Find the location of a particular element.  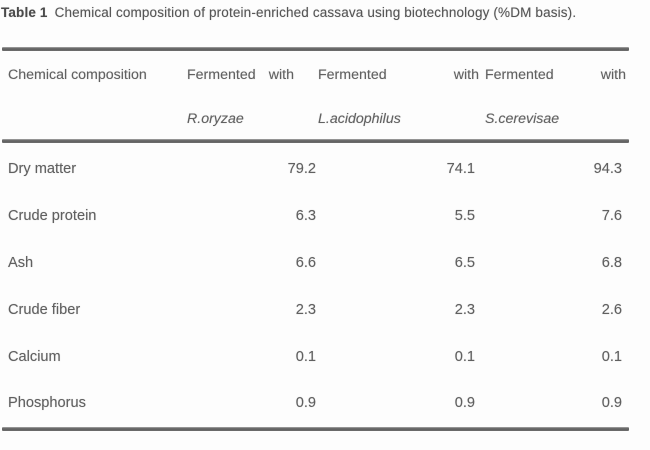

row-label: Phosphorus is located at coordinates (47, 403).